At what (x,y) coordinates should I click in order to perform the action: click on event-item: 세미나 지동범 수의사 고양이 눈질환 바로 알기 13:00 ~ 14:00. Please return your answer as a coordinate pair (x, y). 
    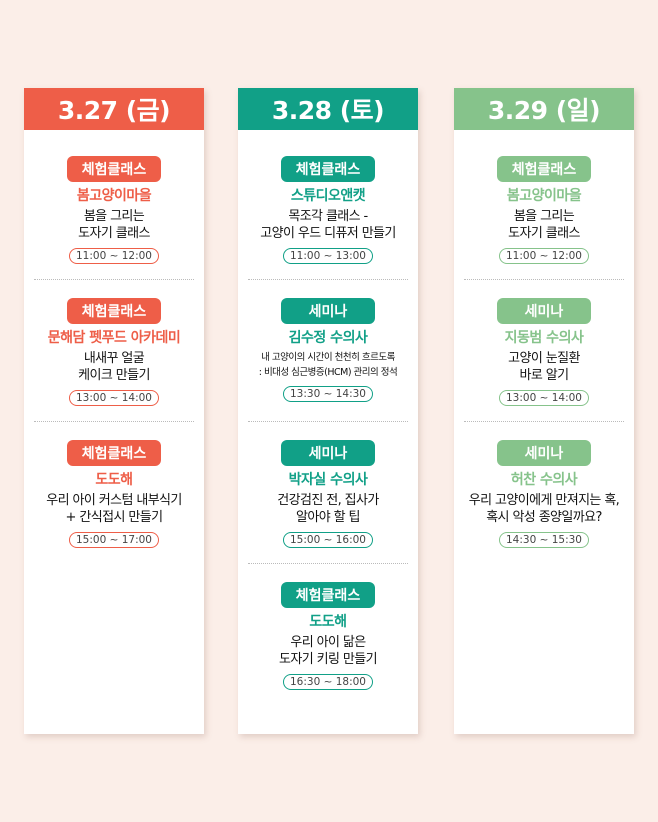
    Looking at the image, I should click on (544, 369).